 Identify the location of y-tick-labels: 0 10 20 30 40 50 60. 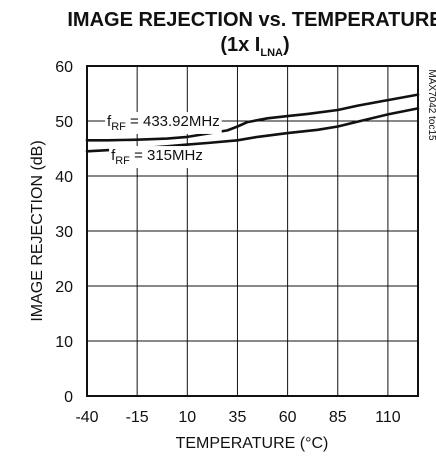
(64, 232).